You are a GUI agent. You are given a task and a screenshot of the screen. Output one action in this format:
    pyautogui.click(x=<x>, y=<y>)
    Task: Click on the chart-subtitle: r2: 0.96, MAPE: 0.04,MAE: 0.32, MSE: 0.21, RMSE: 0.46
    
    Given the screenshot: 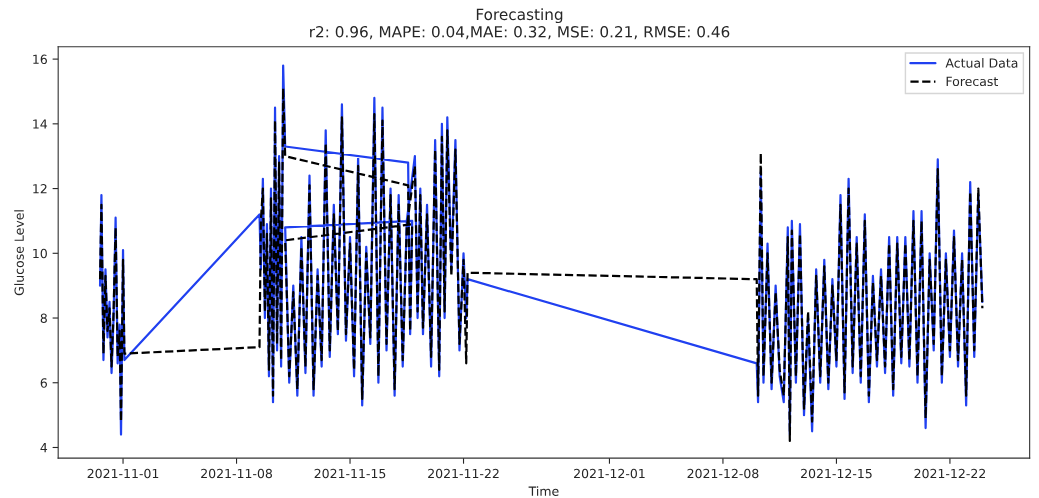 What is the action you would take?
    pyautogui.click(x=520, y=33)
    